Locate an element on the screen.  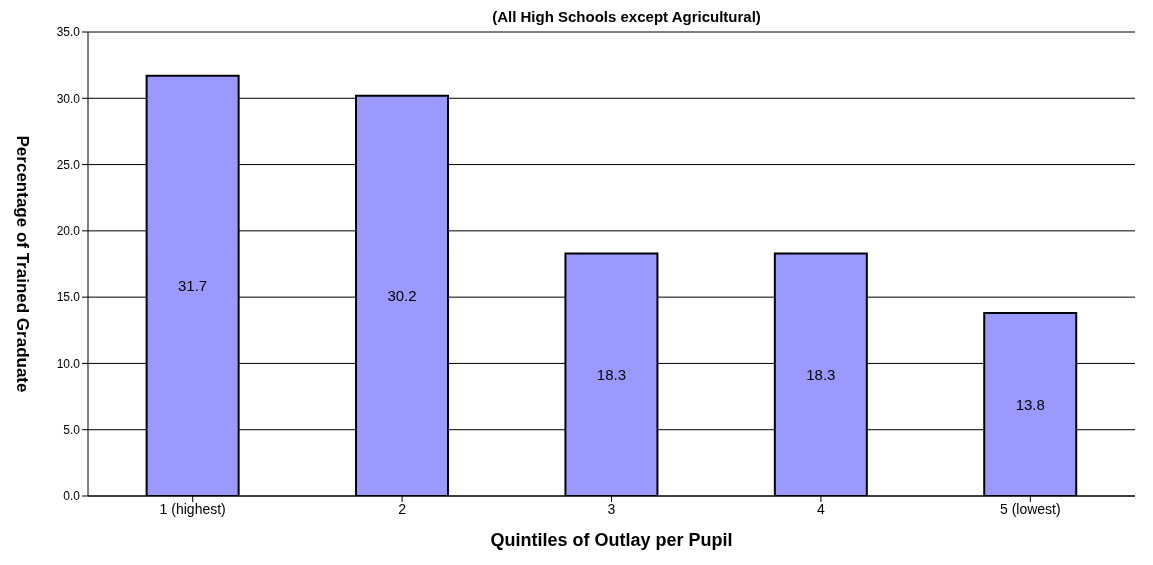
data-label: 31.7 is located at coordinates (193, 286).